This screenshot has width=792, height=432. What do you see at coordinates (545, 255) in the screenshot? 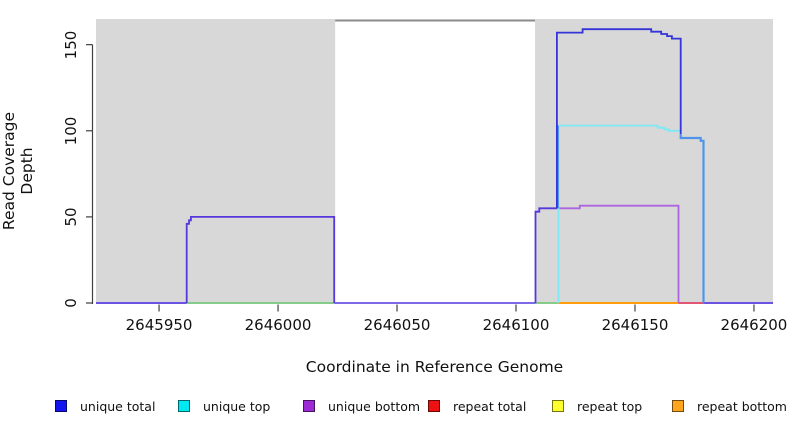
I see `unique-rise-right-line` at bounding box center [545, 255].